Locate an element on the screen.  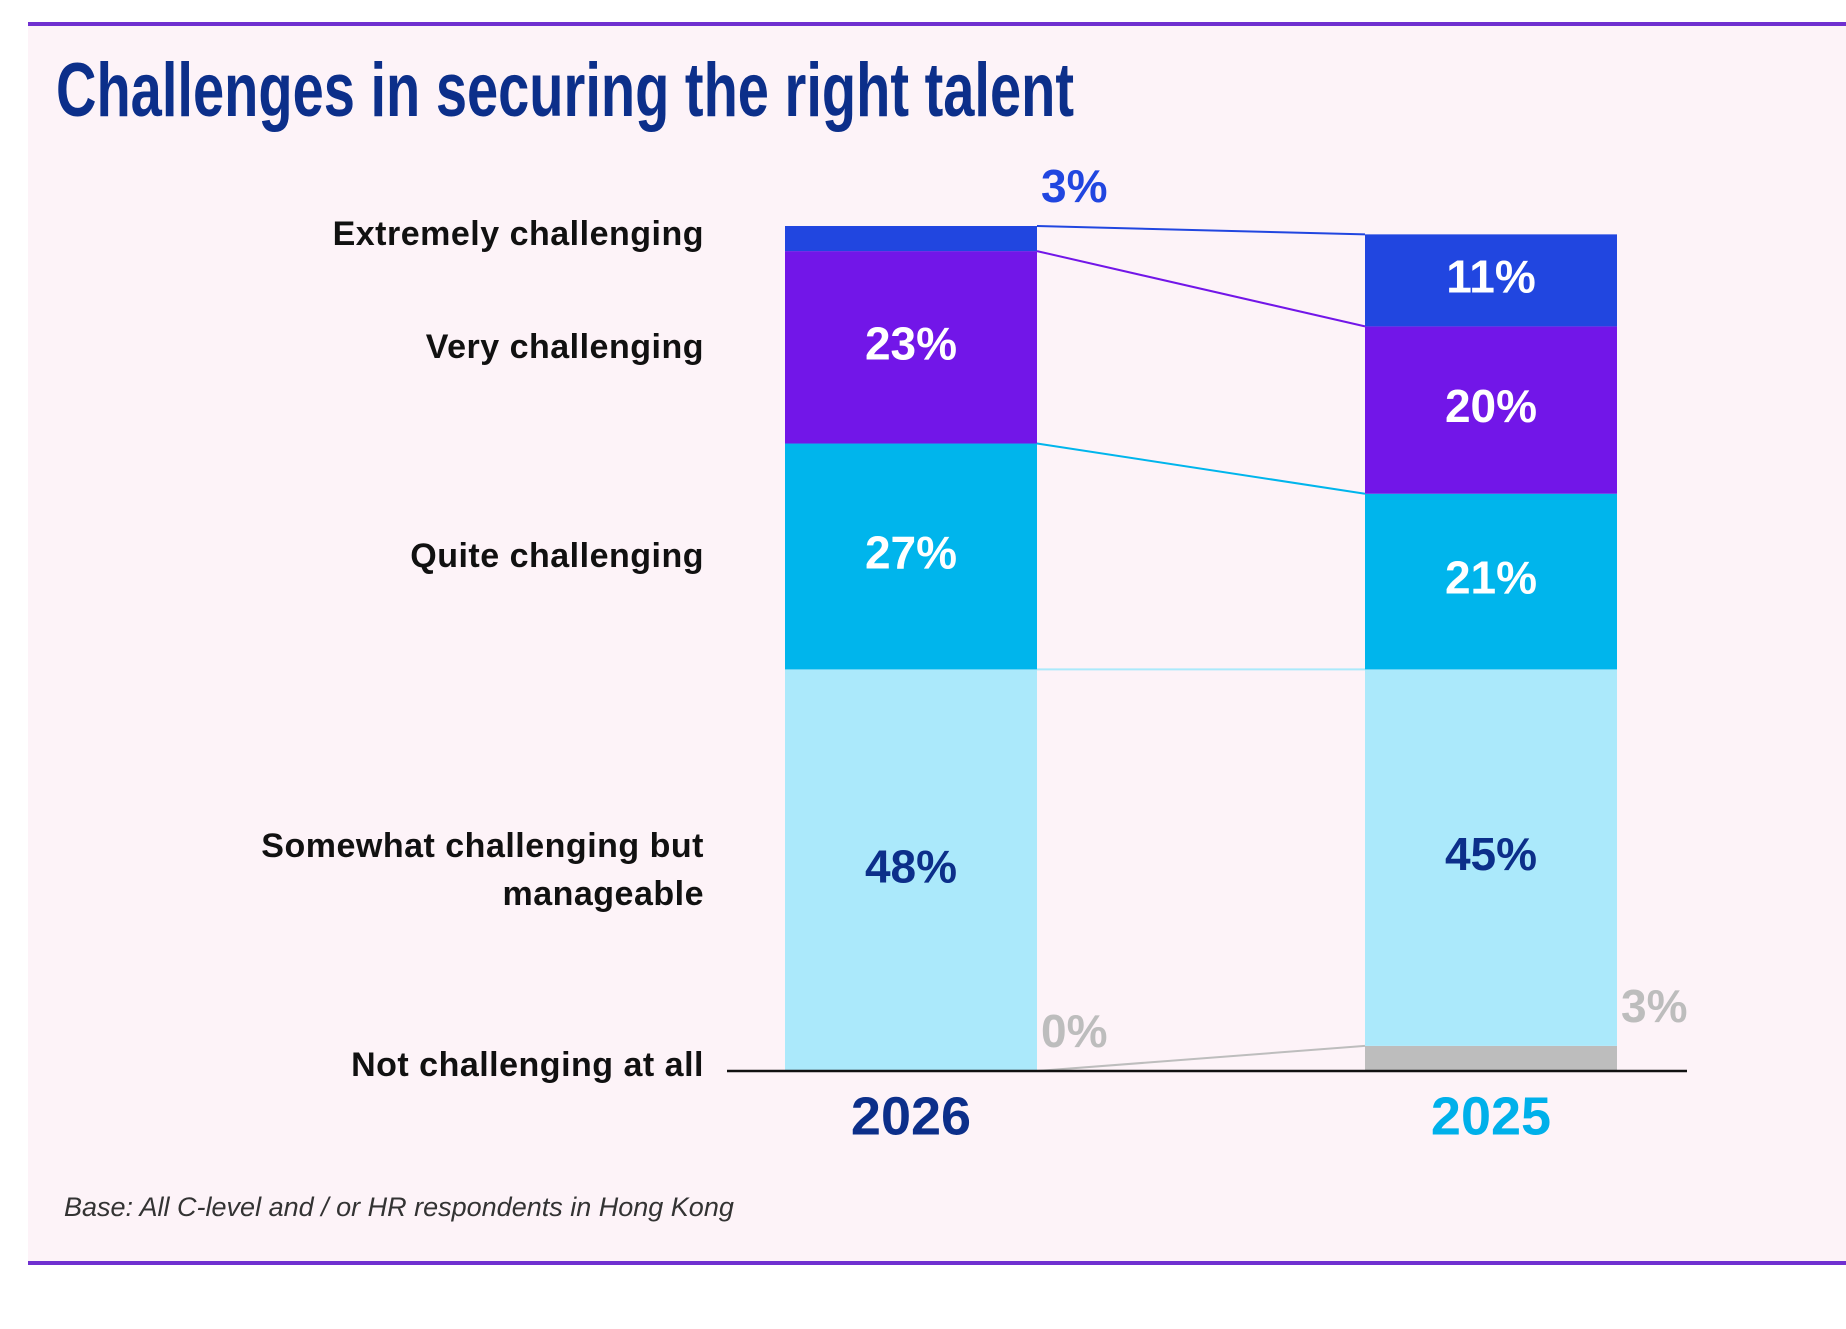
value-label: 27% is located at coordinates (911, 553).